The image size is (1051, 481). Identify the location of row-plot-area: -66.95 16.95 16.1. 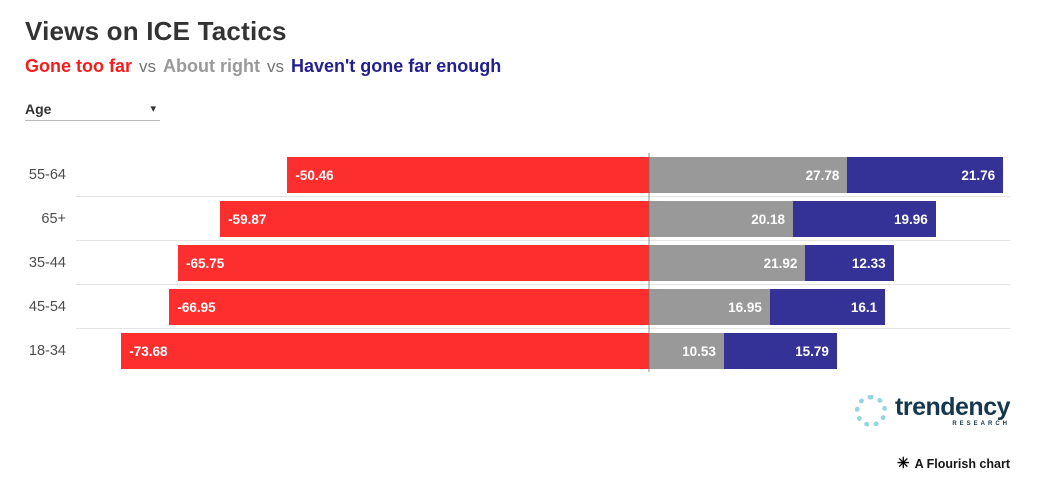
(543, 307).